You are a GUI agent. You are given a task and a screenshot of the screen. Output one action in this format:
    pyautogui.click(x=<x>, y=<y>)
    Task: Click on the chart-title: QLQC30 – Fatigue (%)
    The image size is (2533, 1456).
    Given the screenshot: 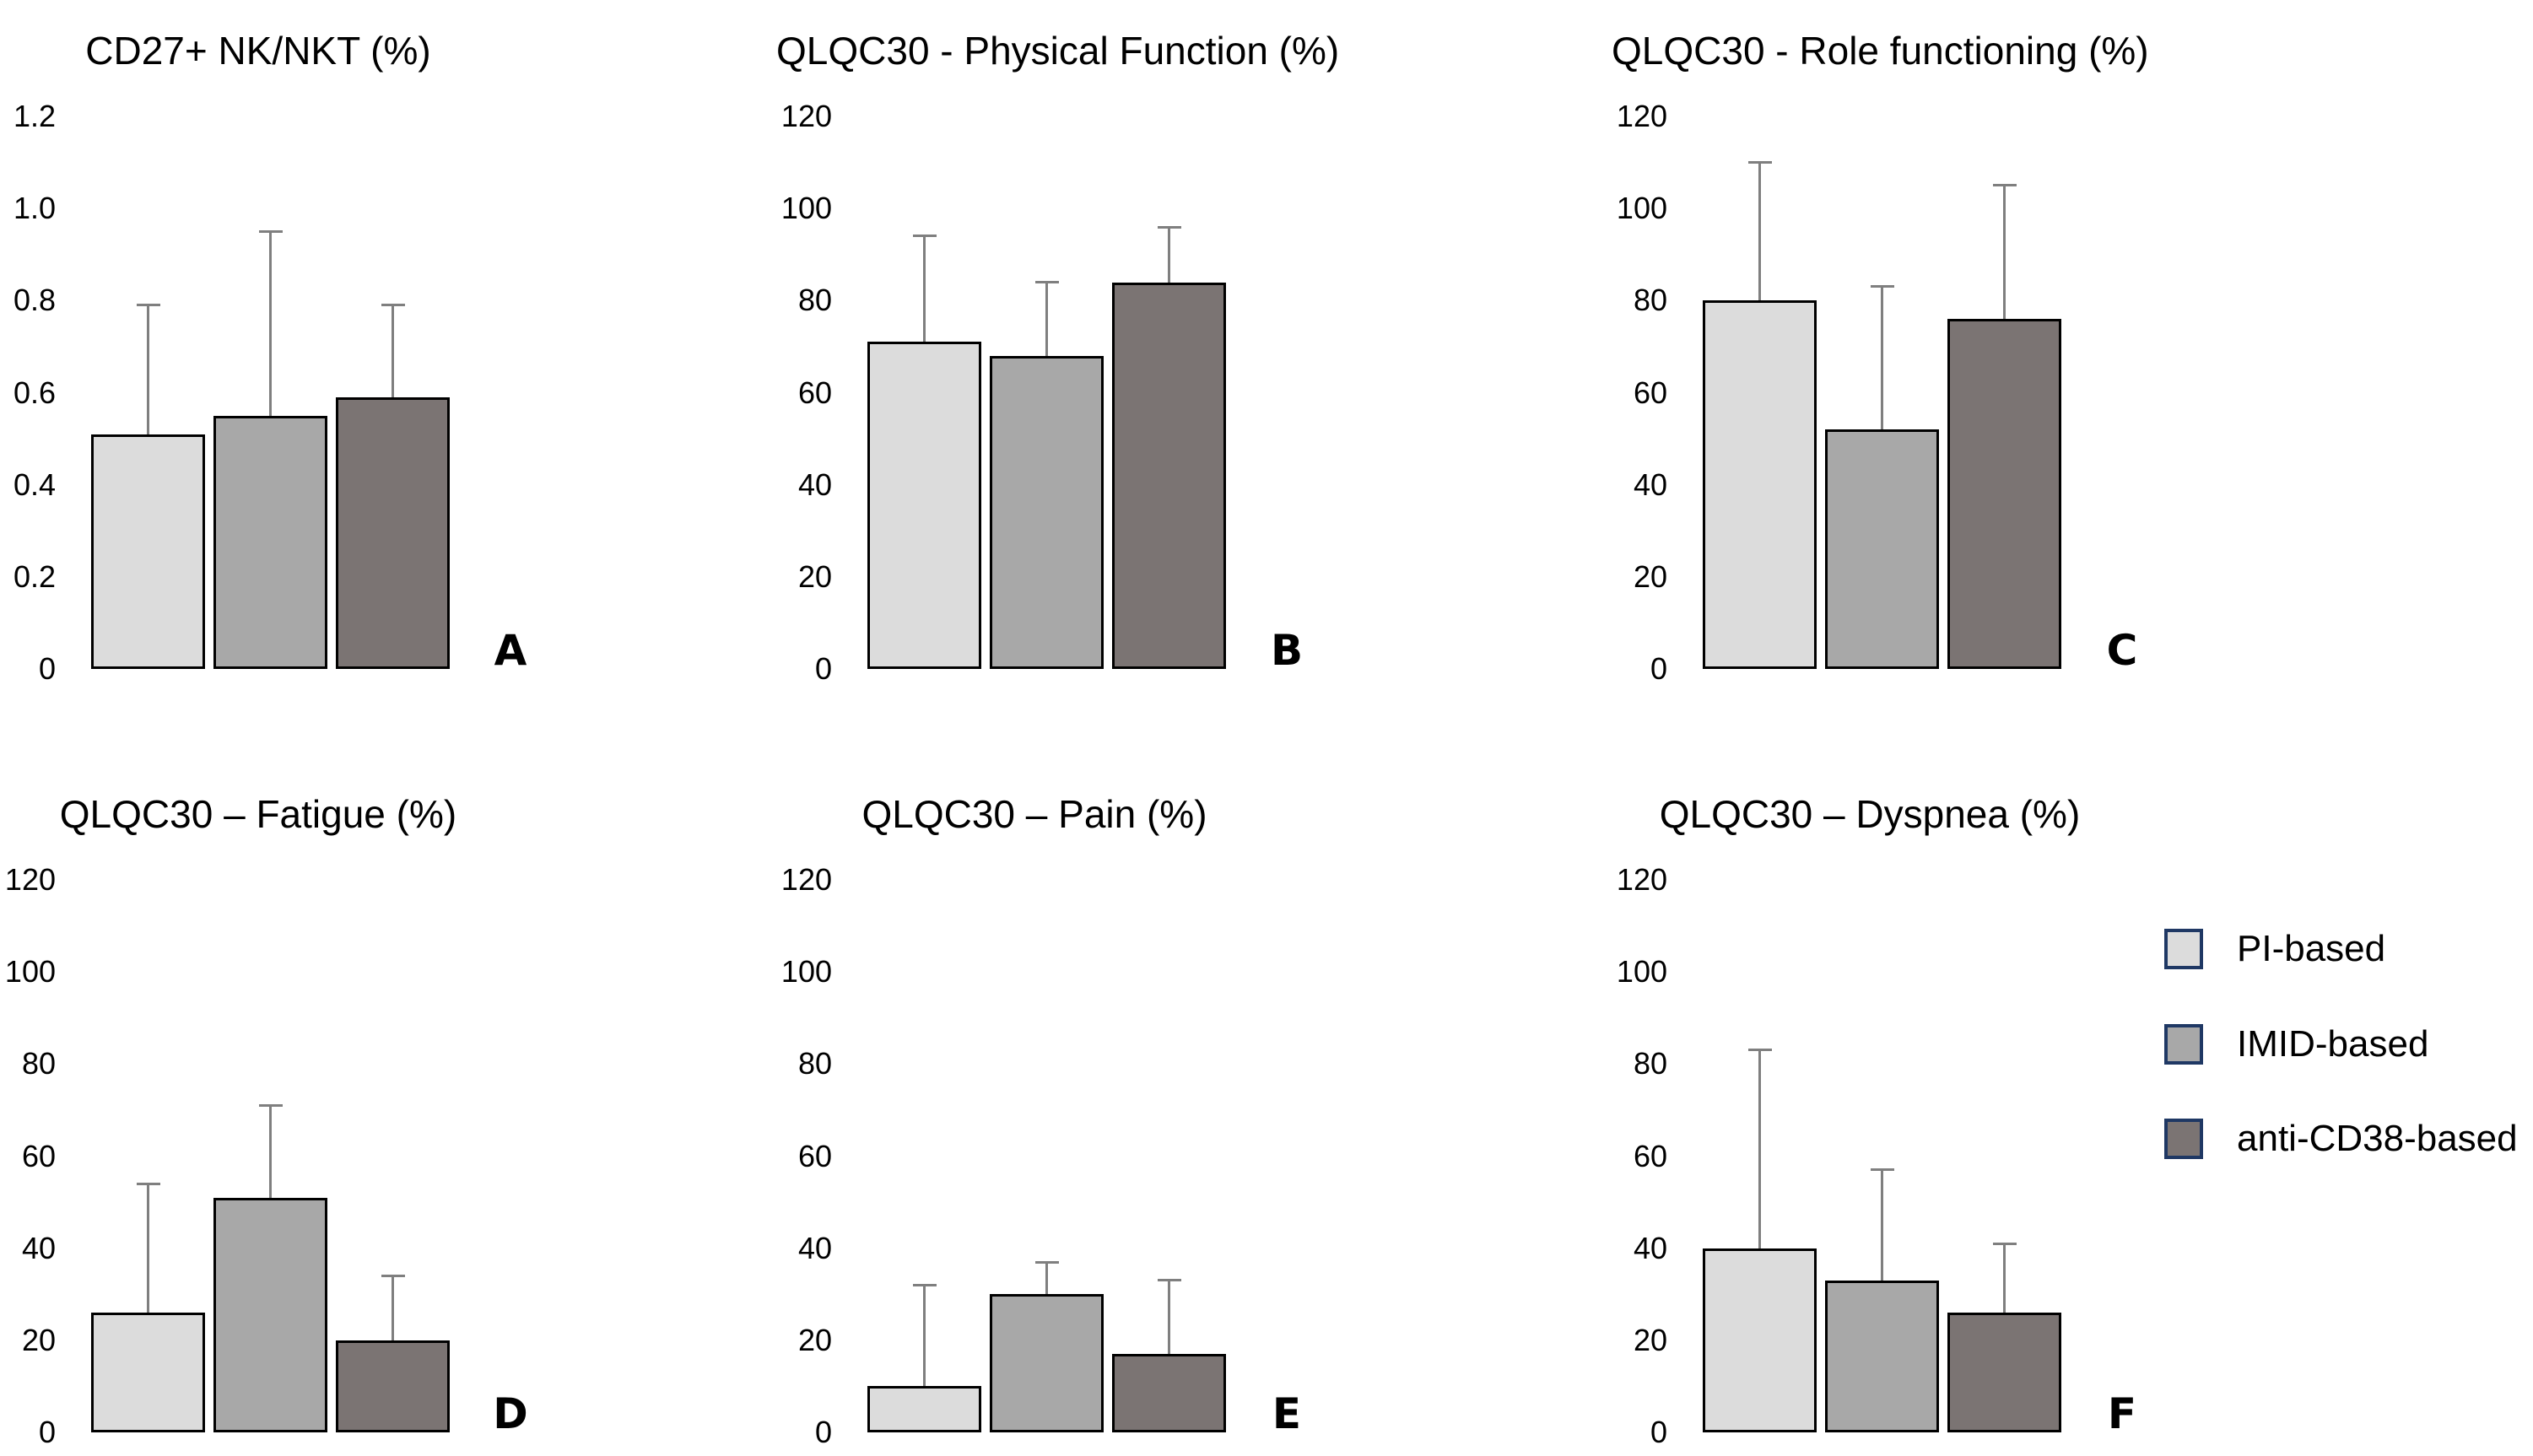 What is the action you would take?
    pyautogui.click(x=258, y=814)
    